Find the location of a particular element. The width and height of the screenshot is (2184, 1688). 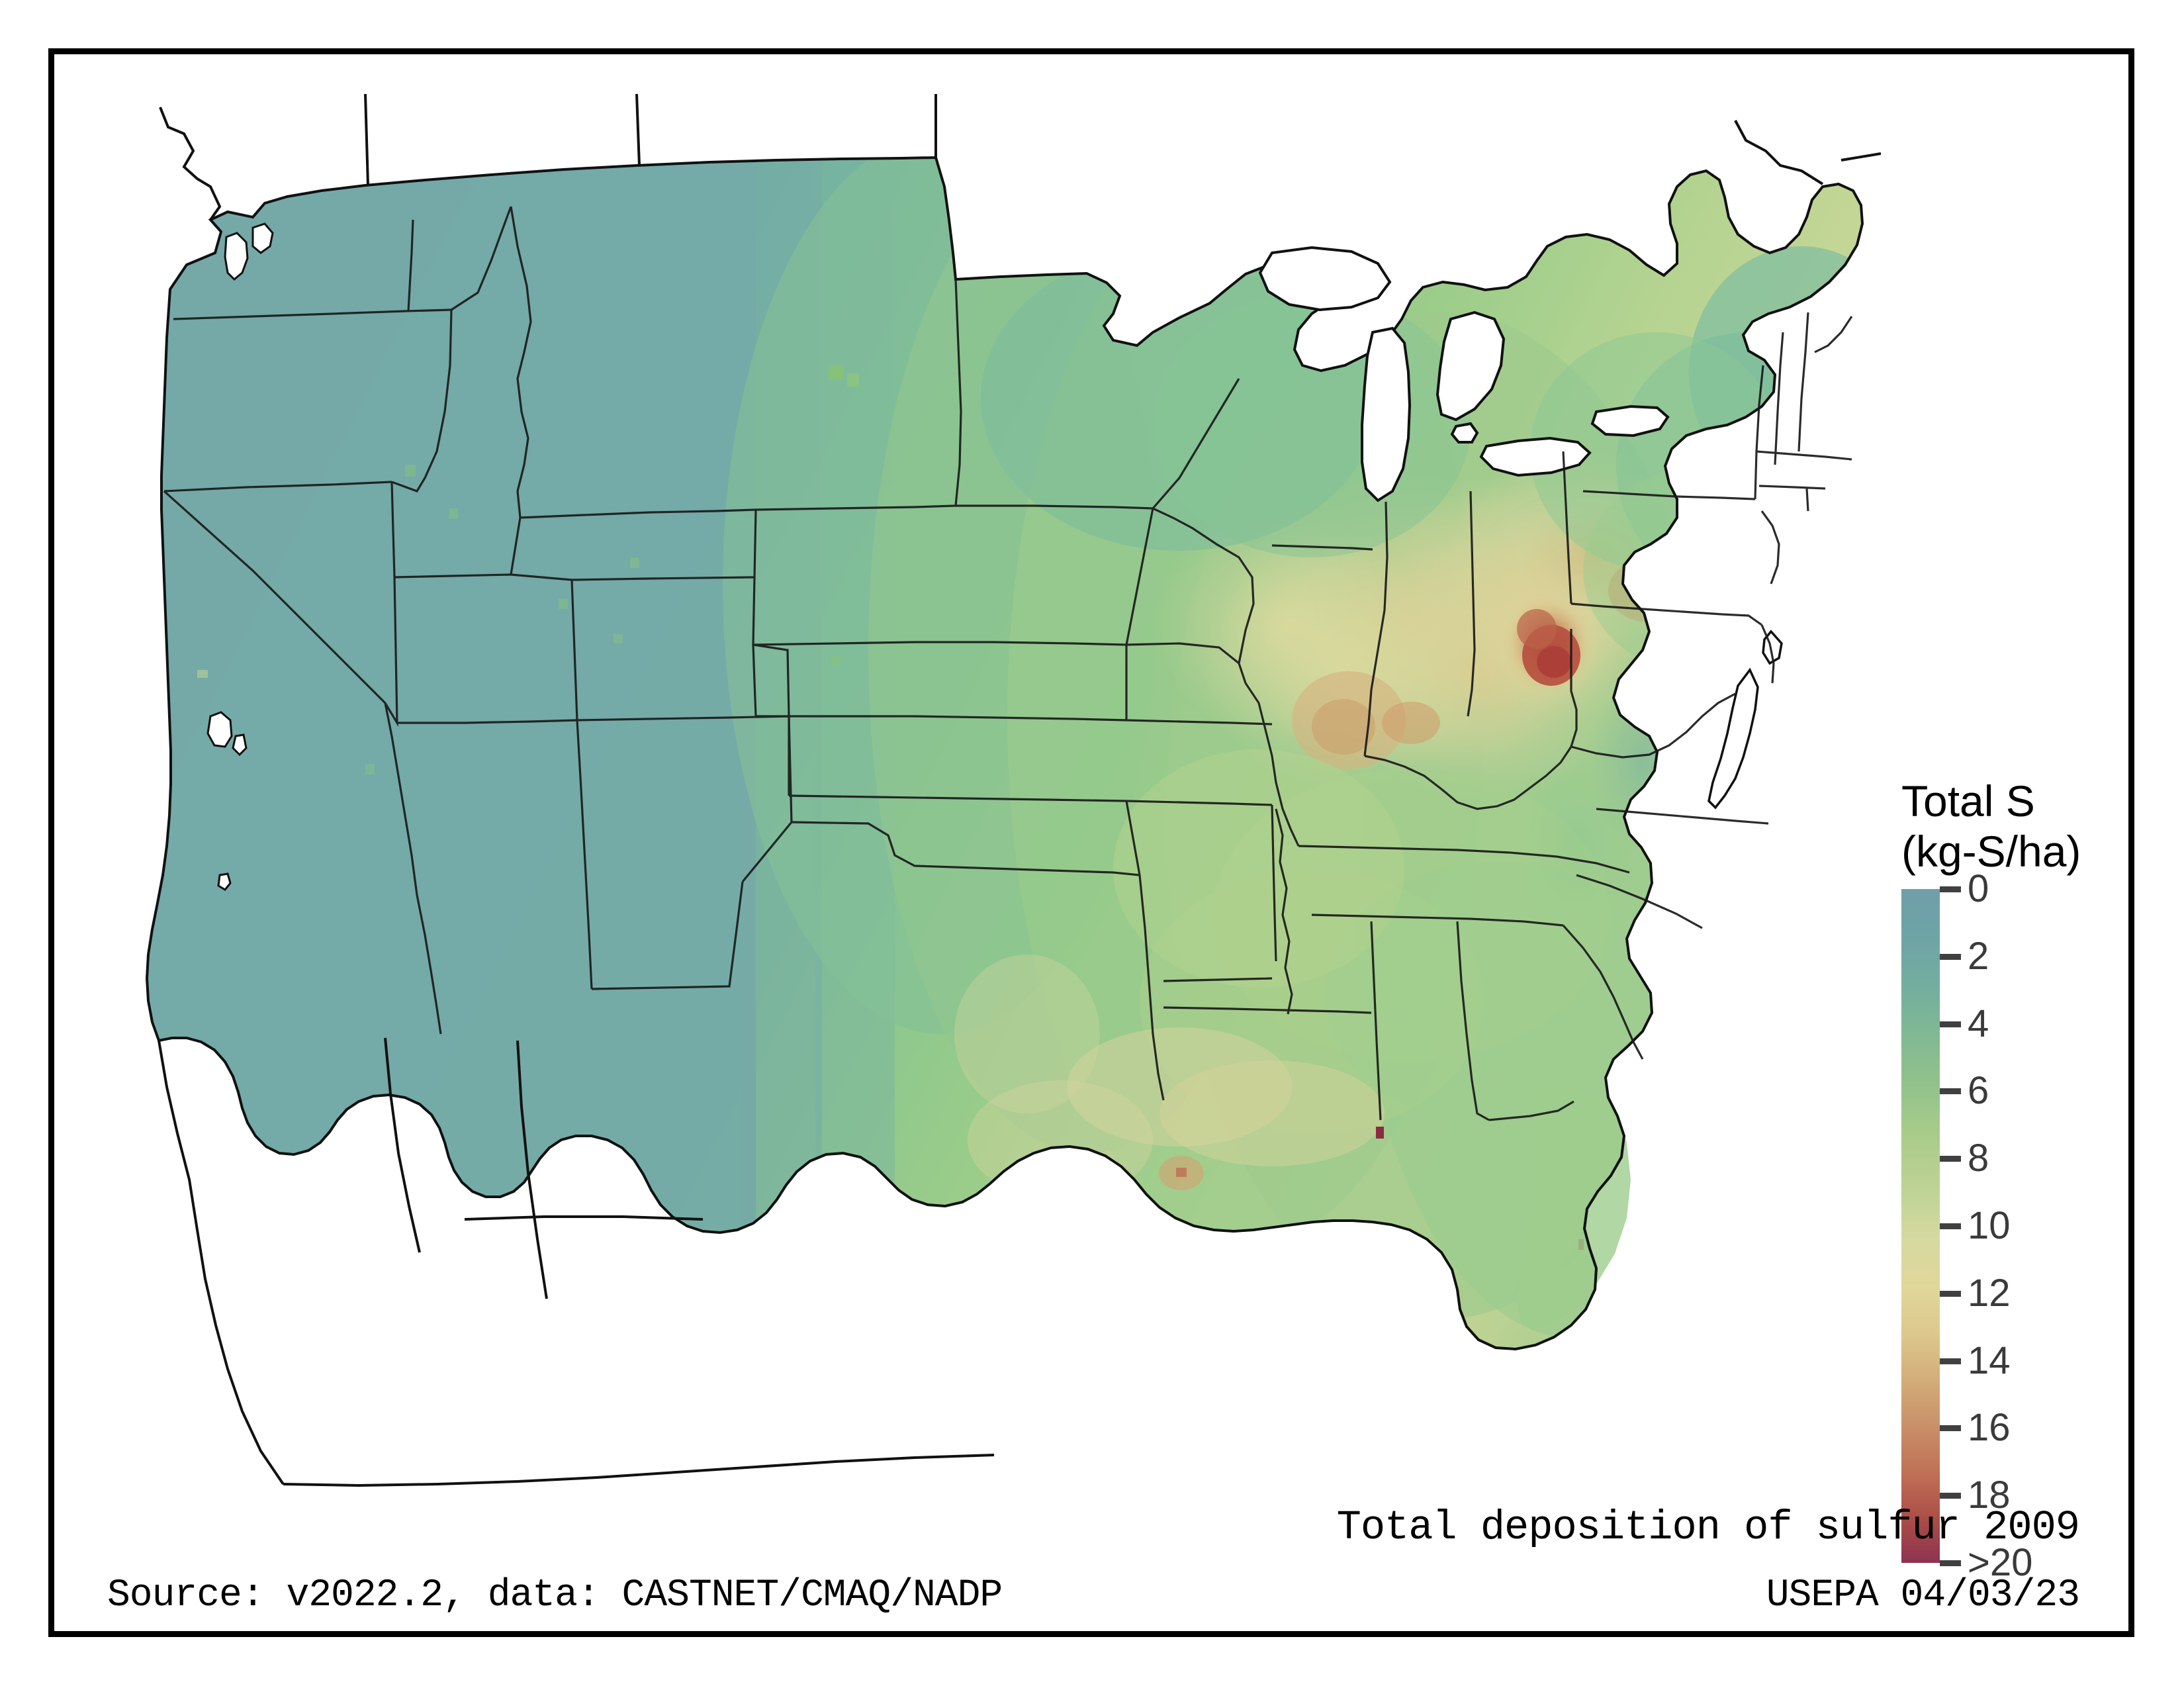

agency-date-caption: USEPA 04/03/23 is located at coordinates (1923, 1595).